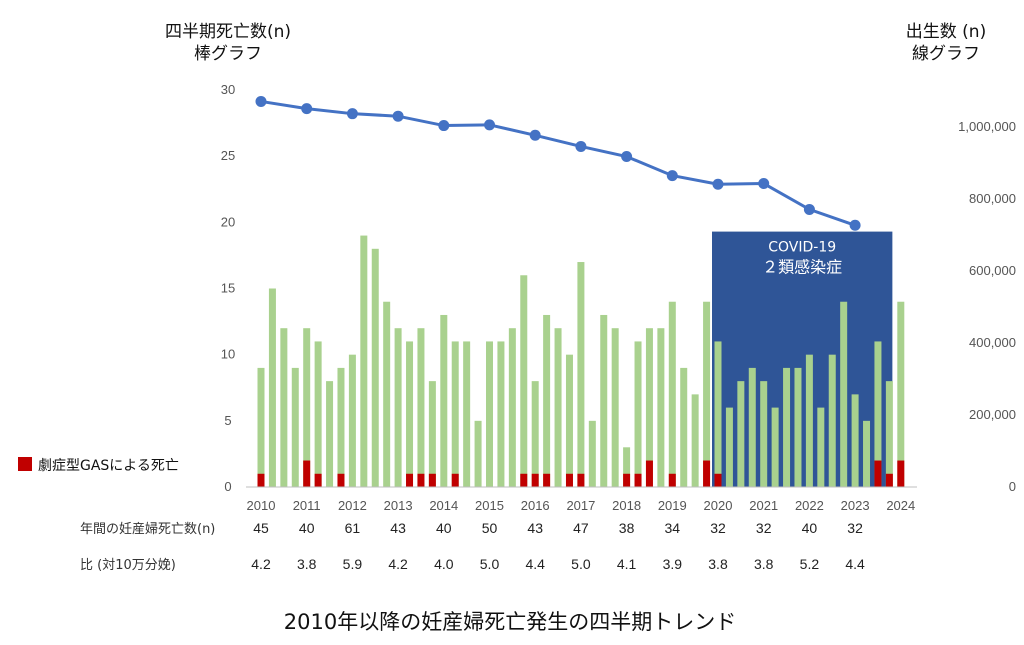  I want to click on annual-deaths-value: 43, so click(398, 528).